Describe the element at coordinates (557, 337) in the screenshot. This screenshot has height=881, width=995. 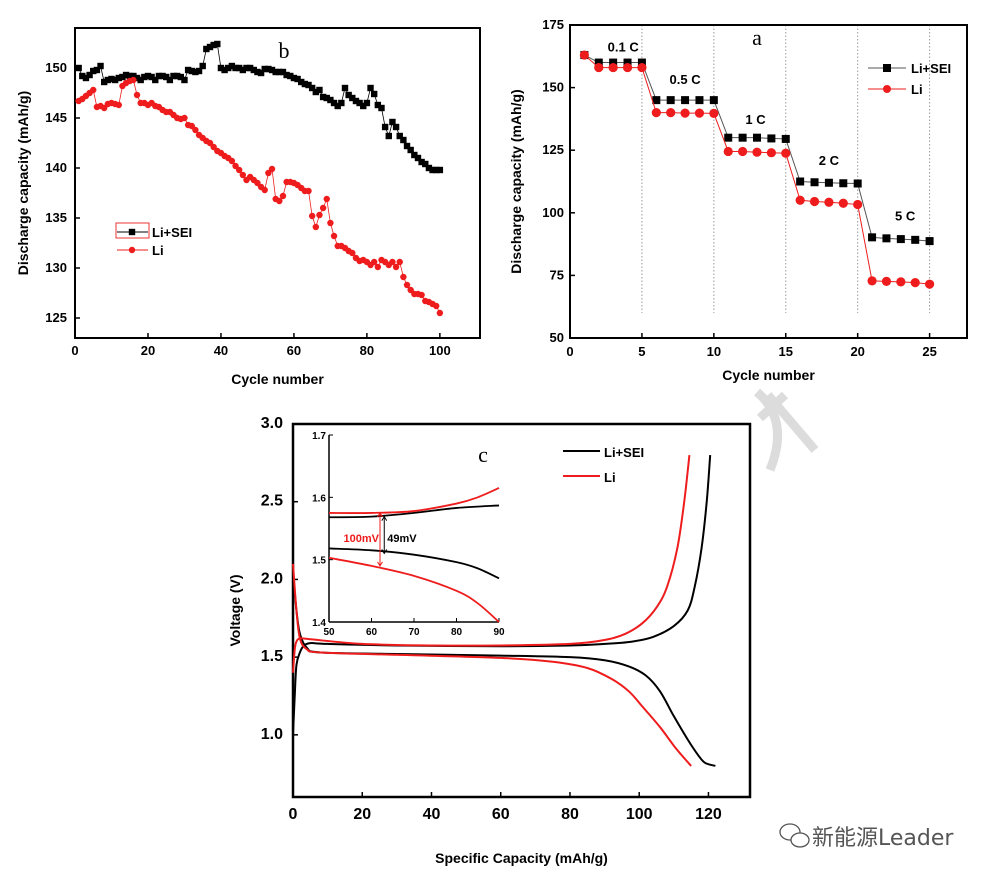
I see `y-tick-label: 50` at that location.